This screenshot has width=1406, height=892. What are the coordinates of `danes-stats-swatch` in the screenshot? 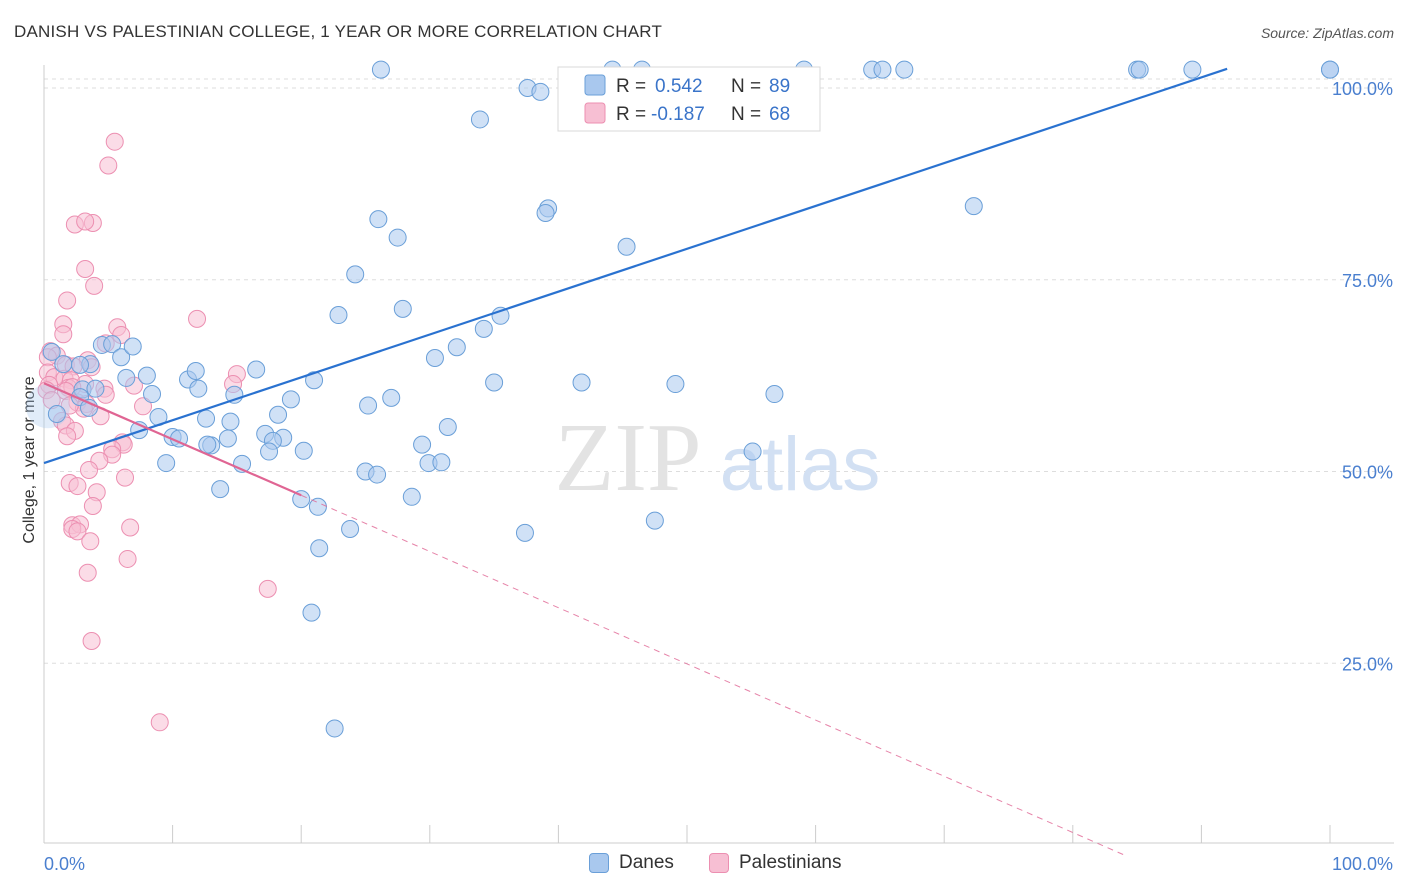 It's located at (595, 85).